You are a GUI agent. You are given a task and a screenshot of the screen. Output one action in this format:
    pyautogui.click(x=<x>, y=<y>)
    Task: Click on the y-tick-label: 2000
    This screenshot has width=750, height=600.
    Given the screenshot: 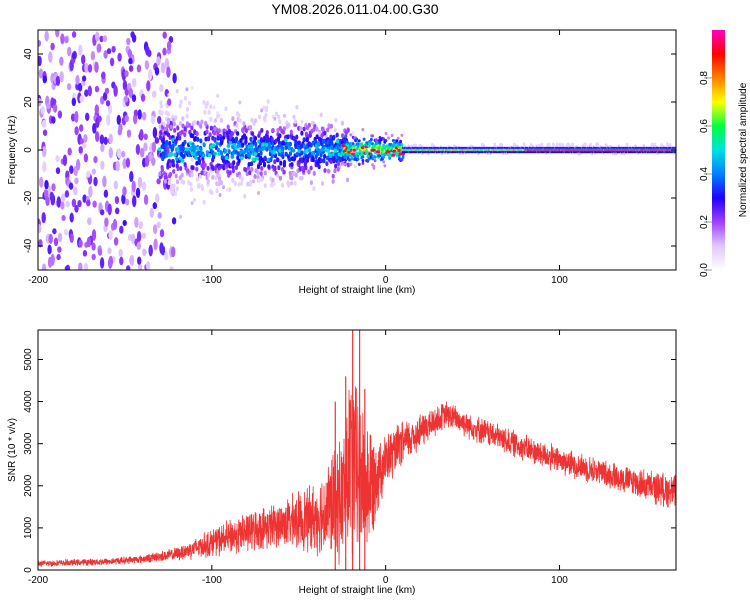 What is the action you would take?
    pyautogui.click(x=28, y=485)
    